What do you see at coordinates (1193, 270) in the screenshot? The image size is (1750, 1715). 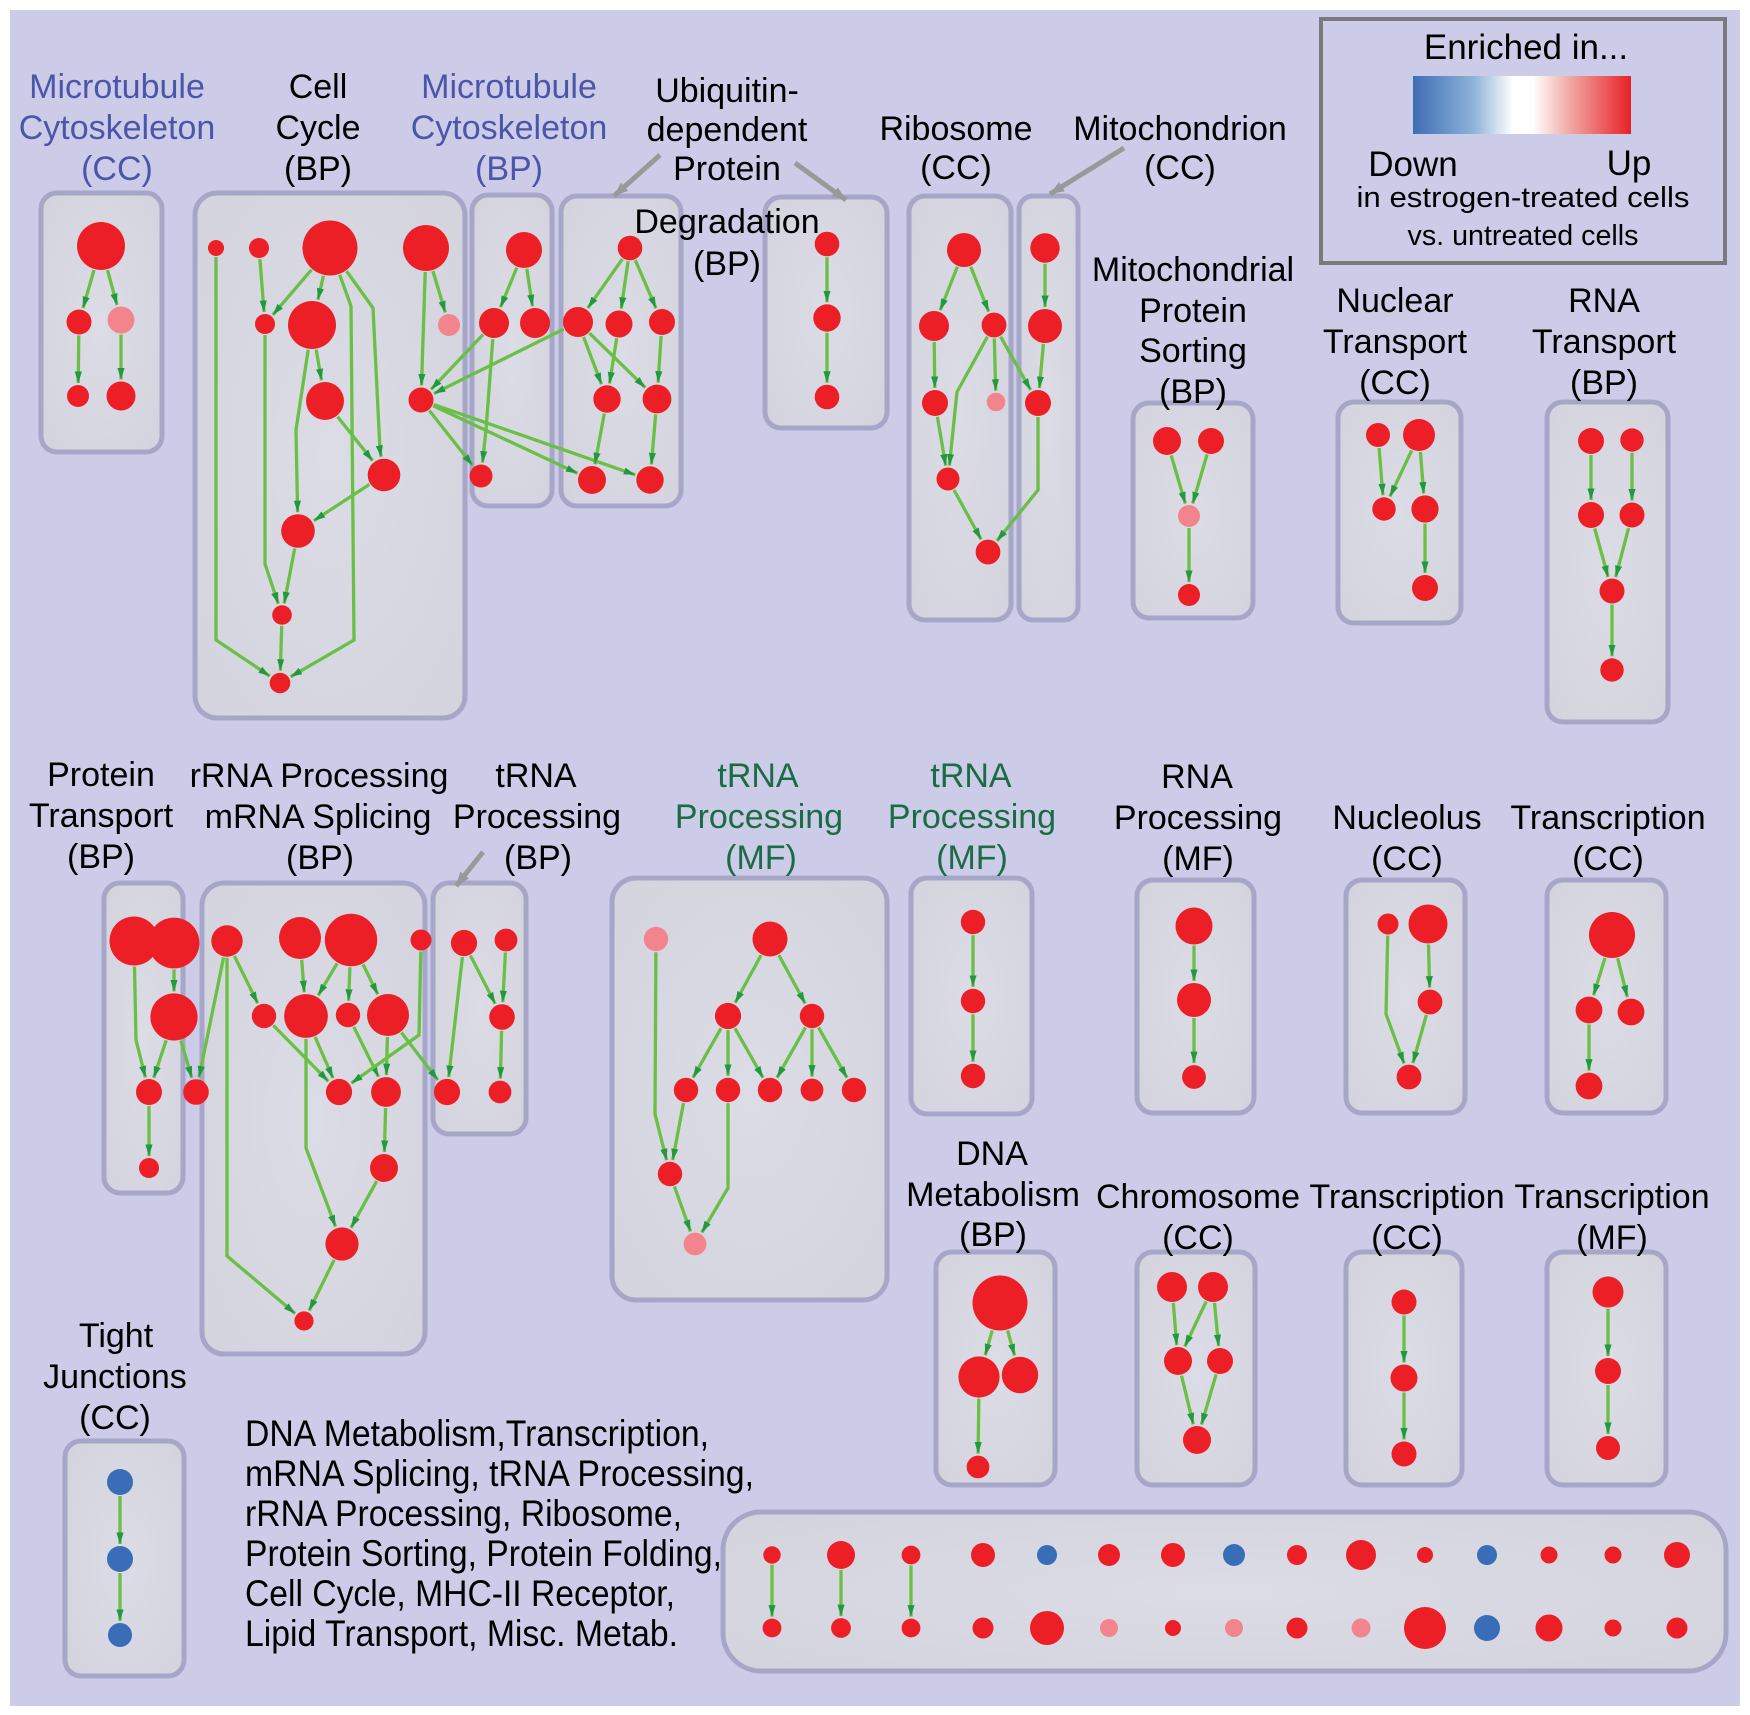 I see `svg-text: Mitochondrial` at bounding box center [1193, 270].